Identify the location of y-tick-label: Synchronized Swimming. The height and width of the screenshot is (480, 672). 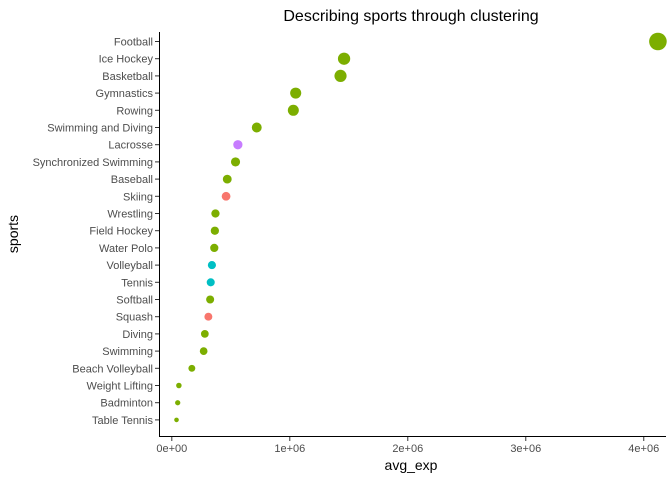
(93, 163).